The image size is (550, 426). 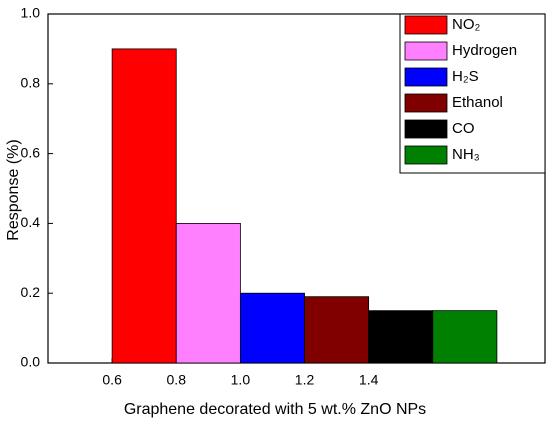 What do you see at coordinates (275, 409) in the screenshot?
I see `x-axis-title: Graphene decorated with 5 wt.% ZnO NPs` at bounding box center [275, 409].